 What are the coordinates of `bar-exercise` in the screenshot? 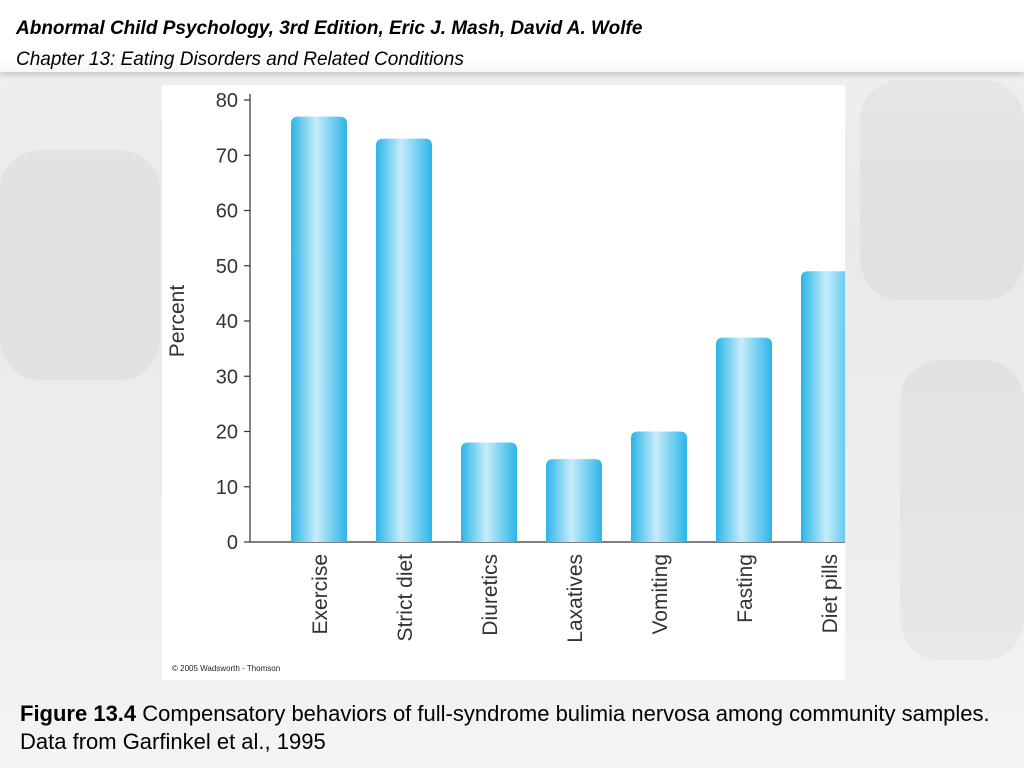 It's located at (319, 329).